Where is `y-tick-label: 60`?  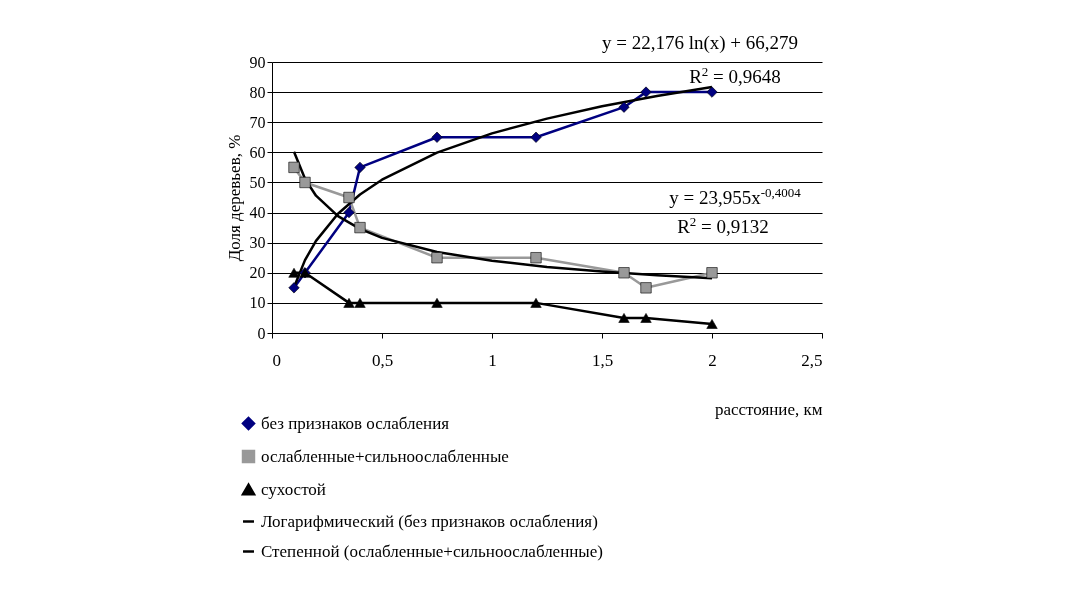 y-tick-label: 60 is located at coordinates (257, 152).